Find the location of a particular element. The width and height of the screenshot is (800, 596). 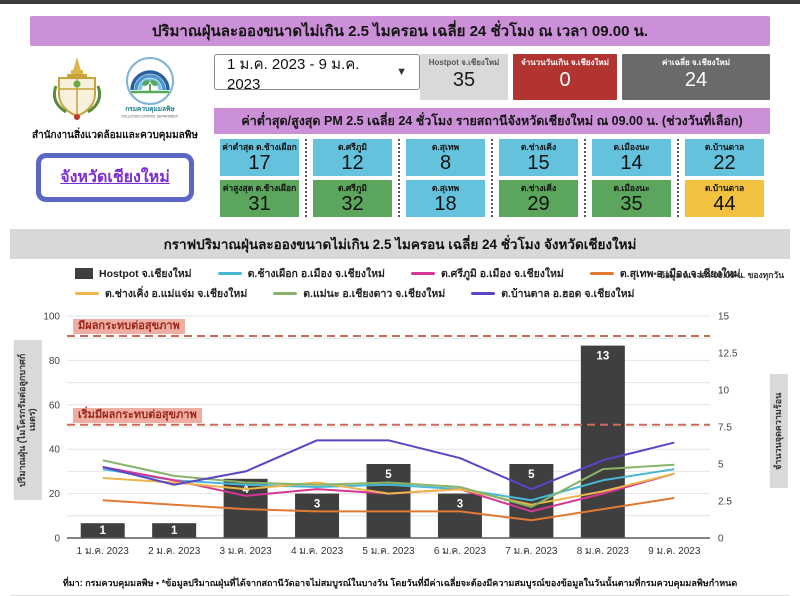

station-min-cell: ต.บ้านตาล 22 is located at coordinates (724, 157).